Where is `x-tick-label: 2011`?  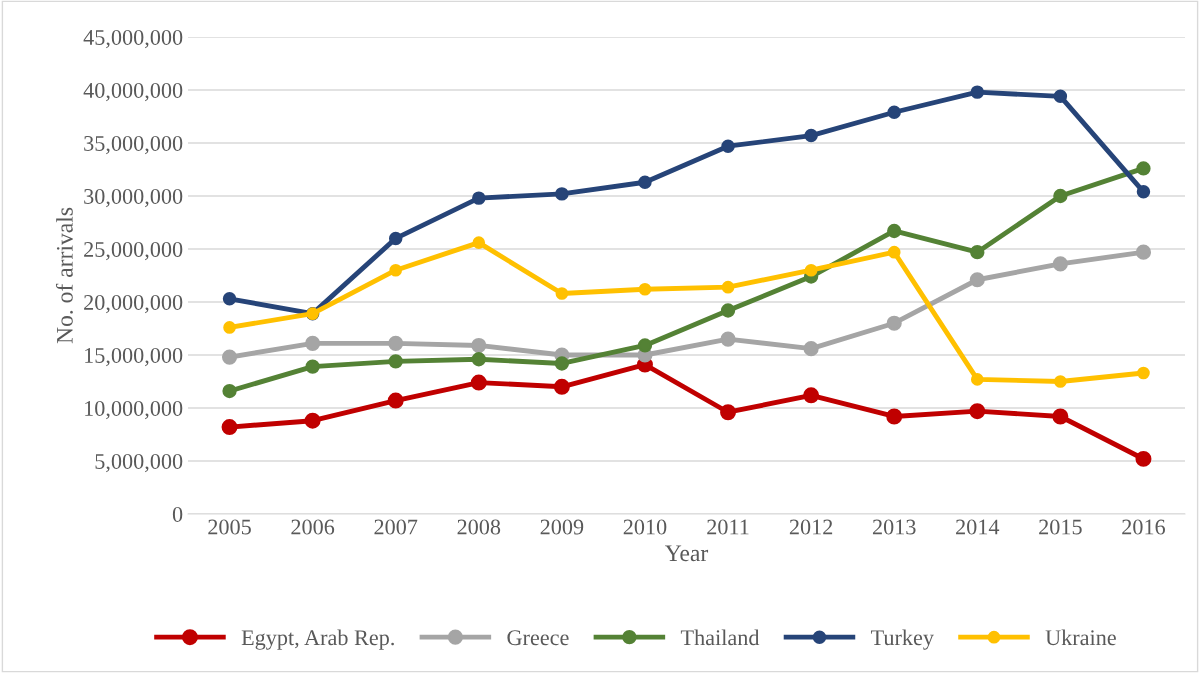 x-tick-label: 2011 is located at coordinates (728, 527).